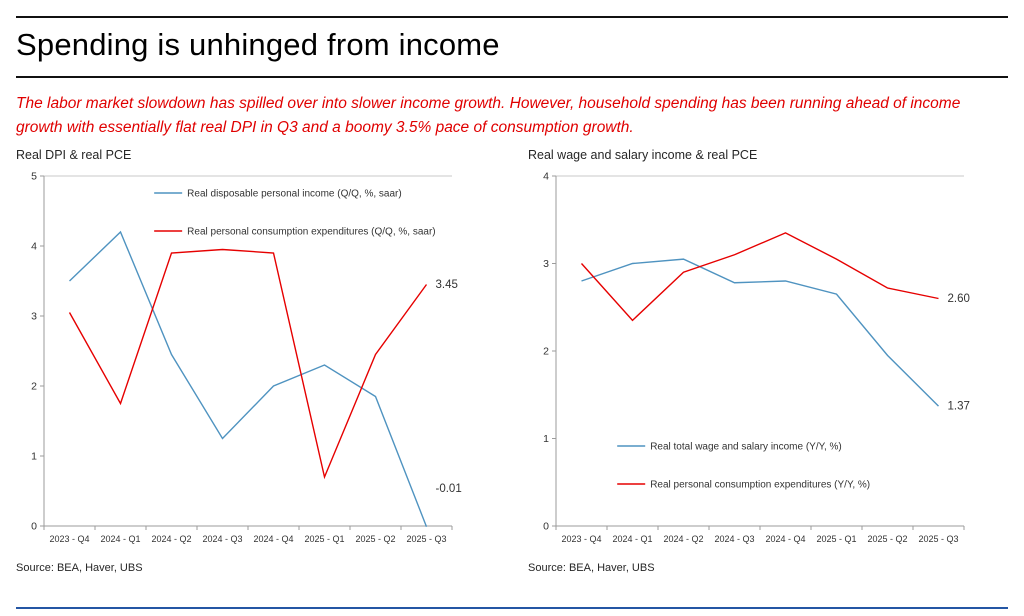 This screenshot has height=616, width=1024. I want to click on y-tick-label: 5, so click(34, 177).